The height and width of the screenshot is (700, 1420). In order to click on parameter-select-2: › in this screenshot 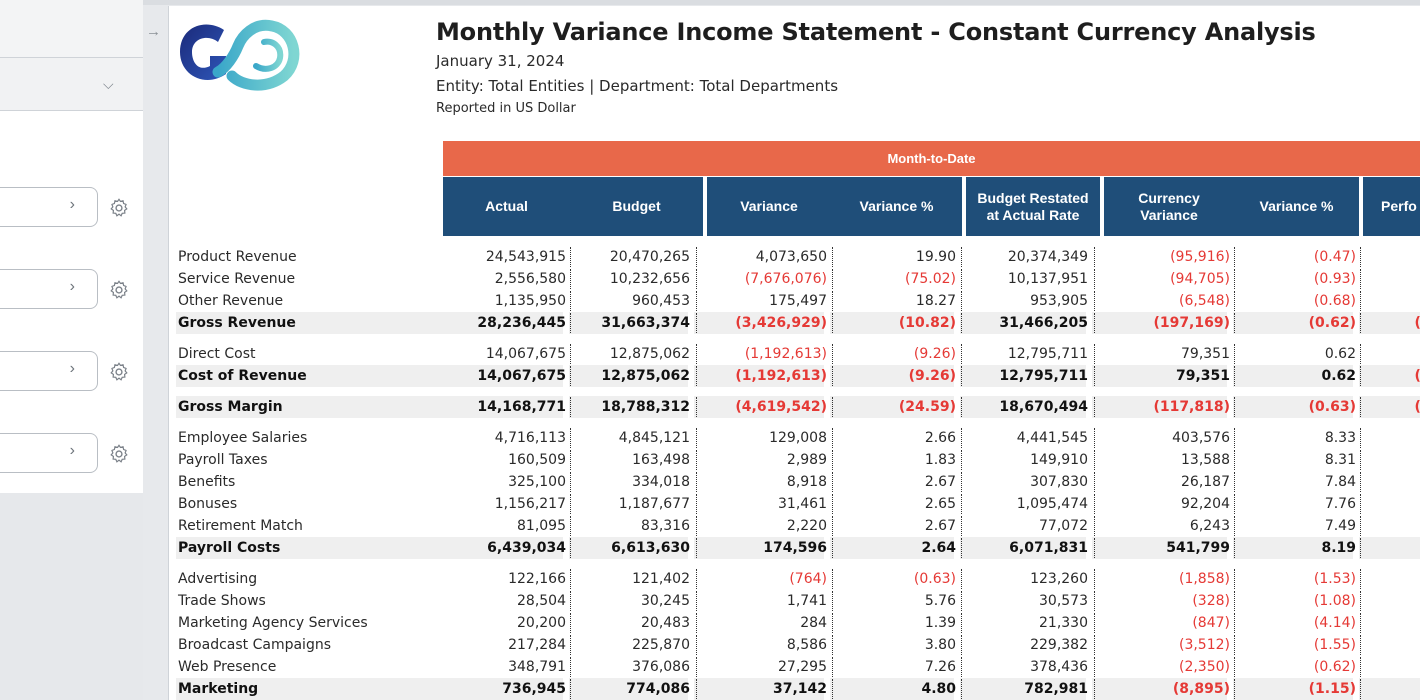, I will do `click(49, 289)`.